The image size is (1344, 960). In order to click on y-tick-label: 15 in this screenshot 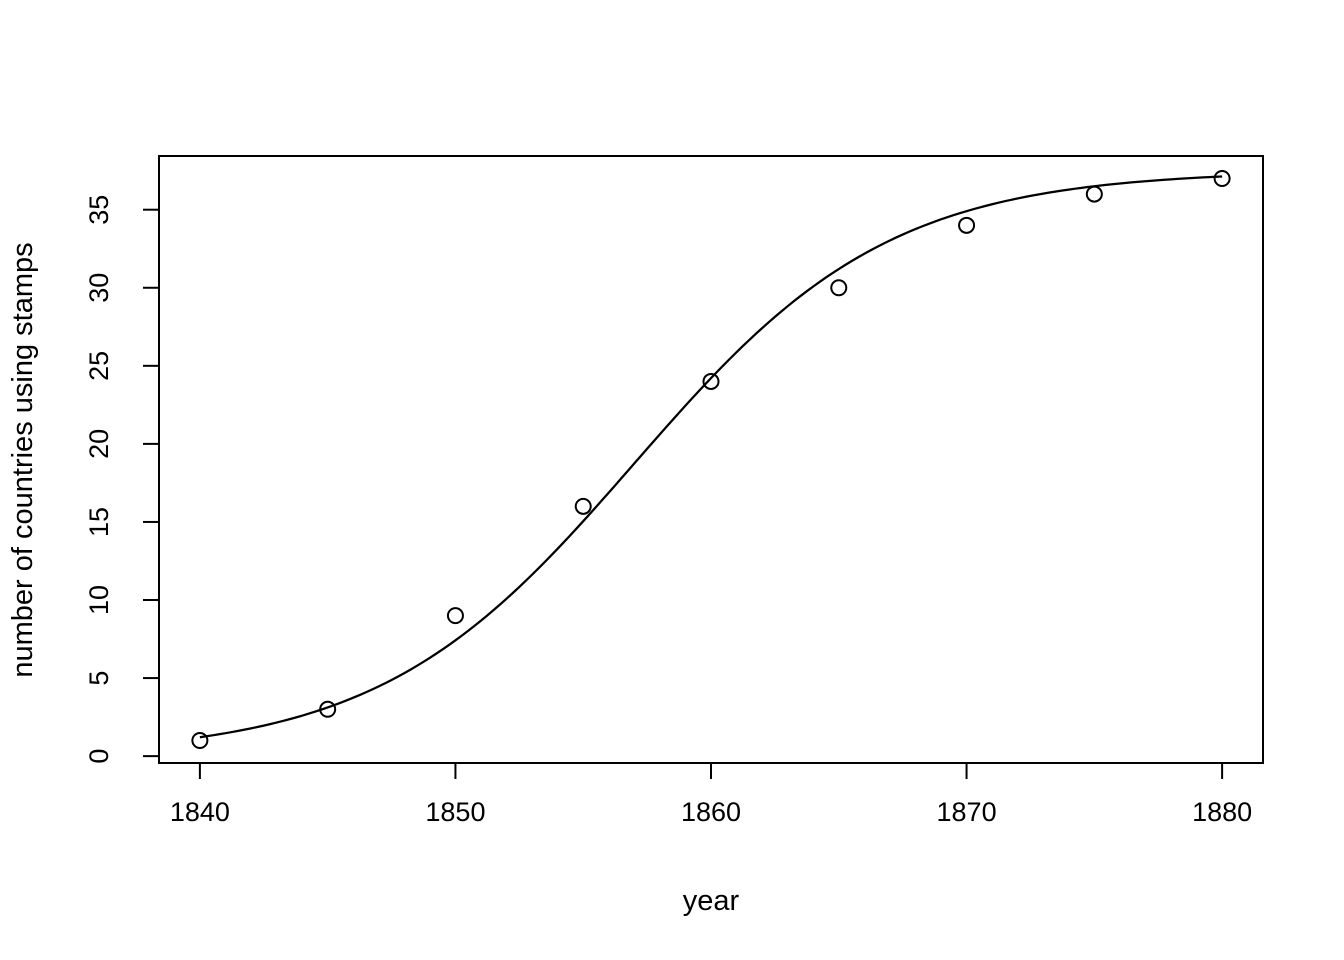, I will do `click(99, 522)`.